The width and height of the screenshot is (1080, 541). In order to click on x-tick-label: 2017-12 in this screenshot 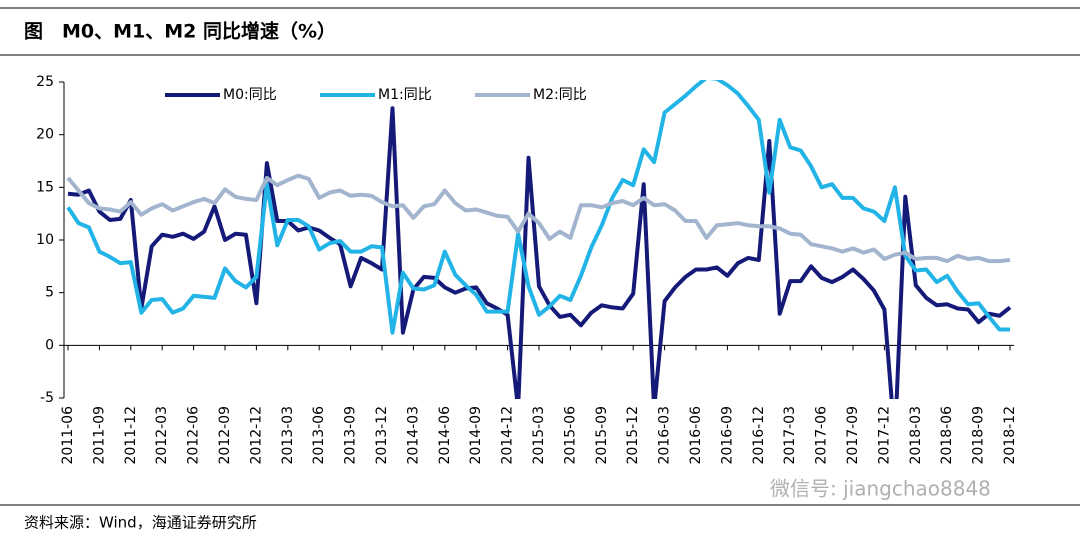, I will do `click(884, 435)`.